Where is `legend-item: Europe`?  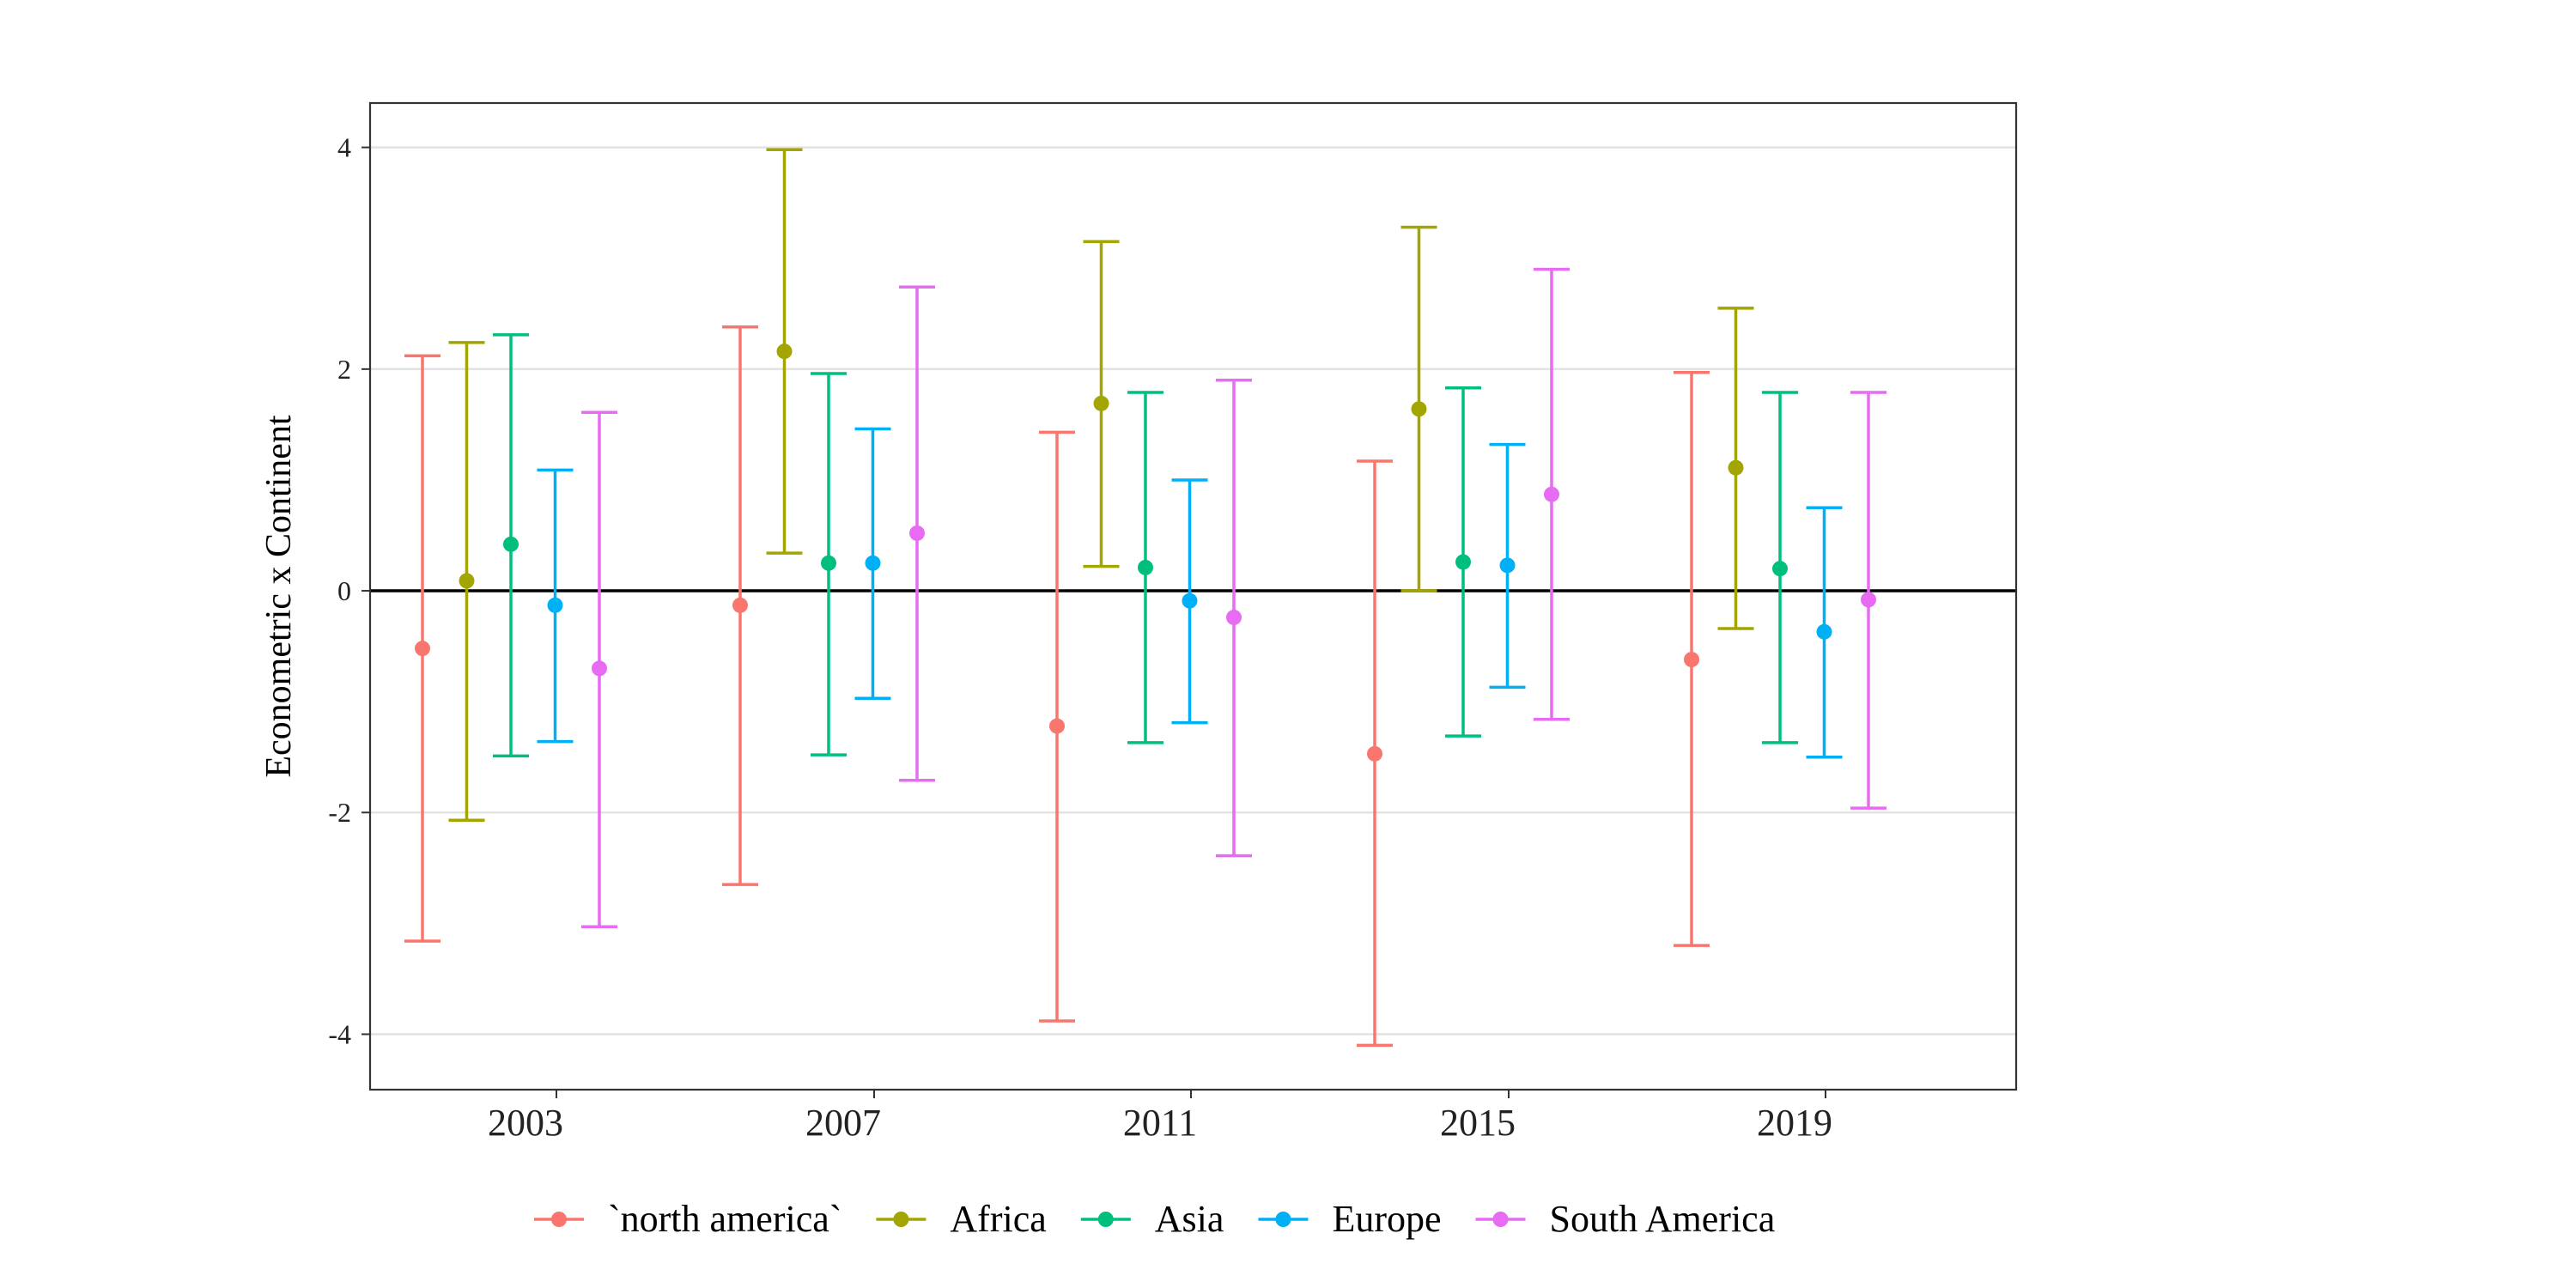 legend-item: Europe is located at coordinates (1350, 1219).